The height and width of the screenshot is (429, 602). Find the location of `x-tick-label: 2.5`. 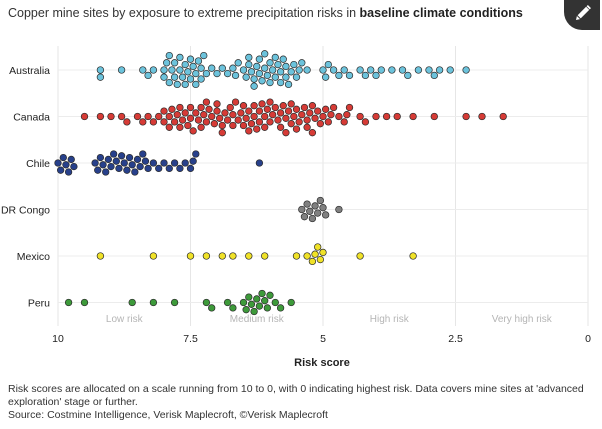

x-tick-label: 2.5 is located at coordinates (455, 339).